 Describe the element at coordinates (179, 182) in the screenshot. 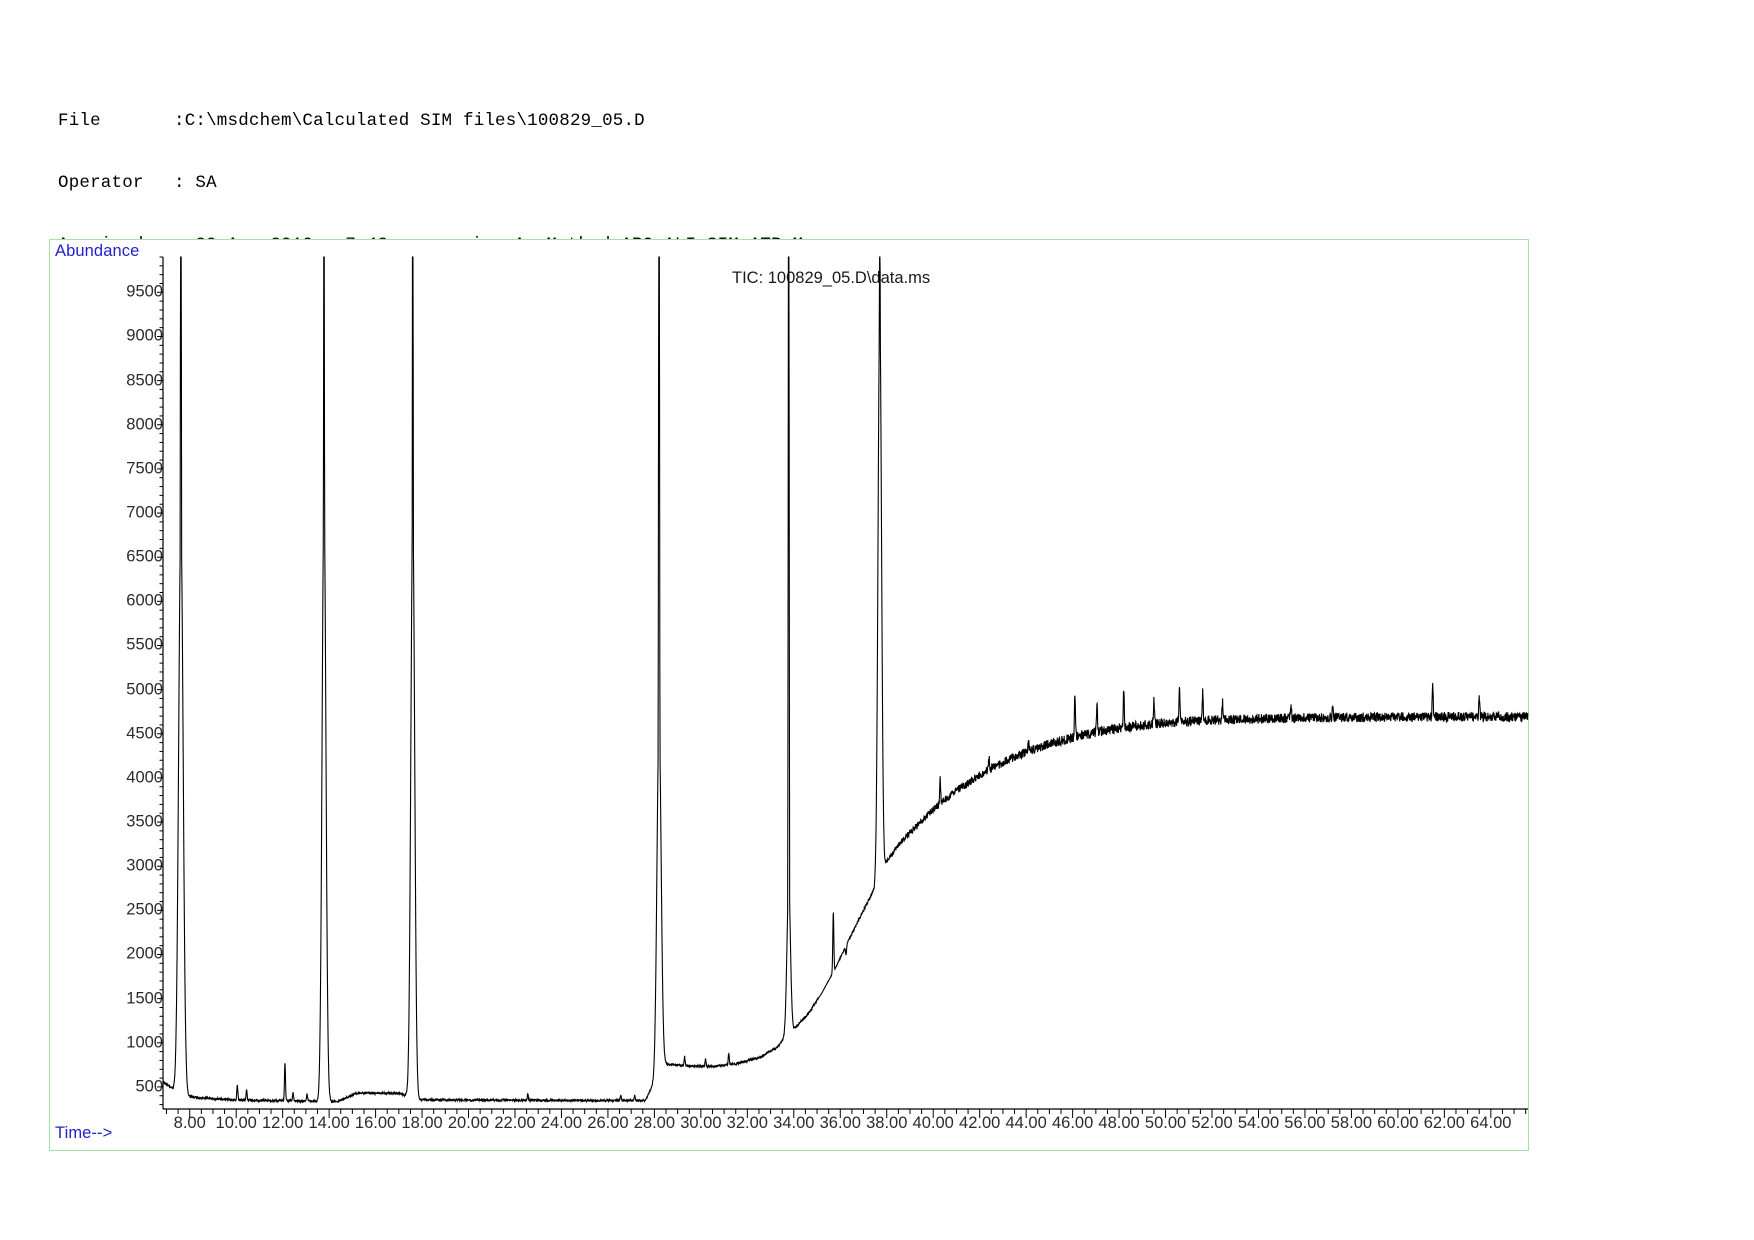

I see `metadata-sep-operator: :` at that location.